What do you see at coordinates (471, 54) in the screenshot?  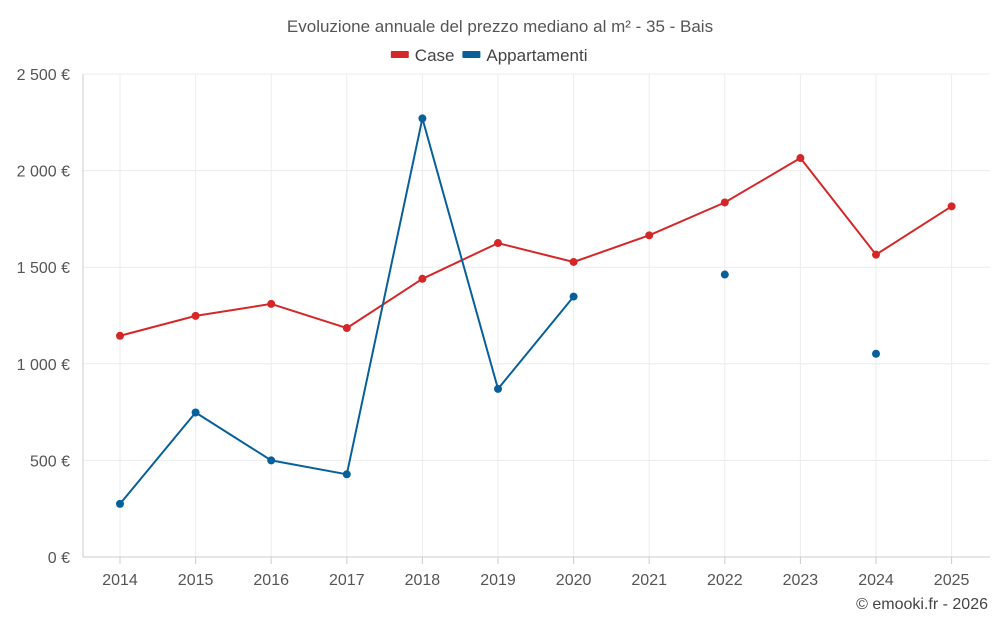 I see `legend-swatch-appartamenti` at bounding box center [471, 54].